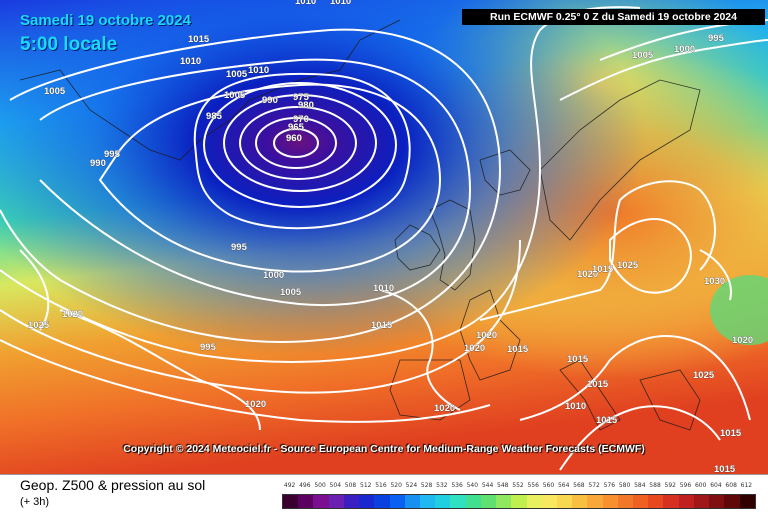 The width and height of the screenshot is (768, 513). I want to click on scale-tick-label: 500, so click(320, 485).